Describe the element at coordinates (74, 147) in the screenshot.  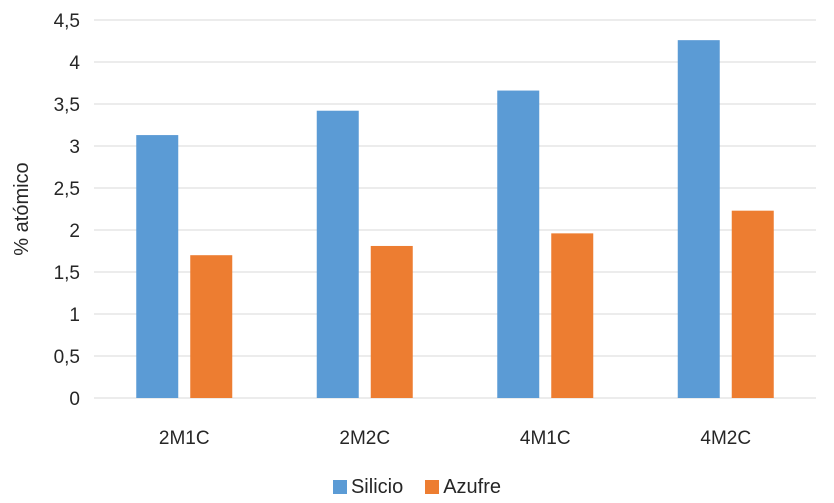
I see `y-tick-label: 3` at that location.